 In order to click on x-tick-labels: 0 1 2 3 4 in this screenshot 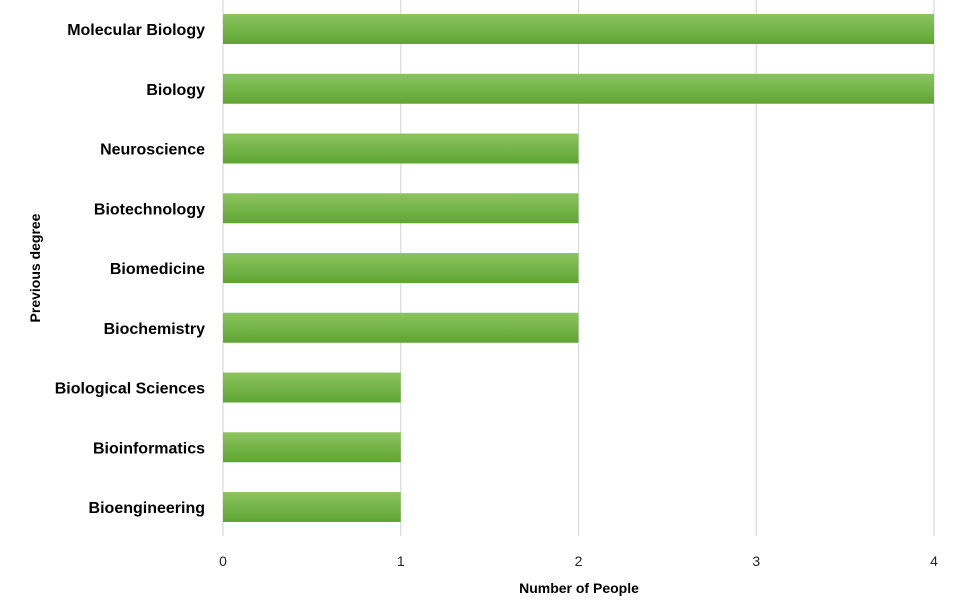, I will do `click(578, 561)`.